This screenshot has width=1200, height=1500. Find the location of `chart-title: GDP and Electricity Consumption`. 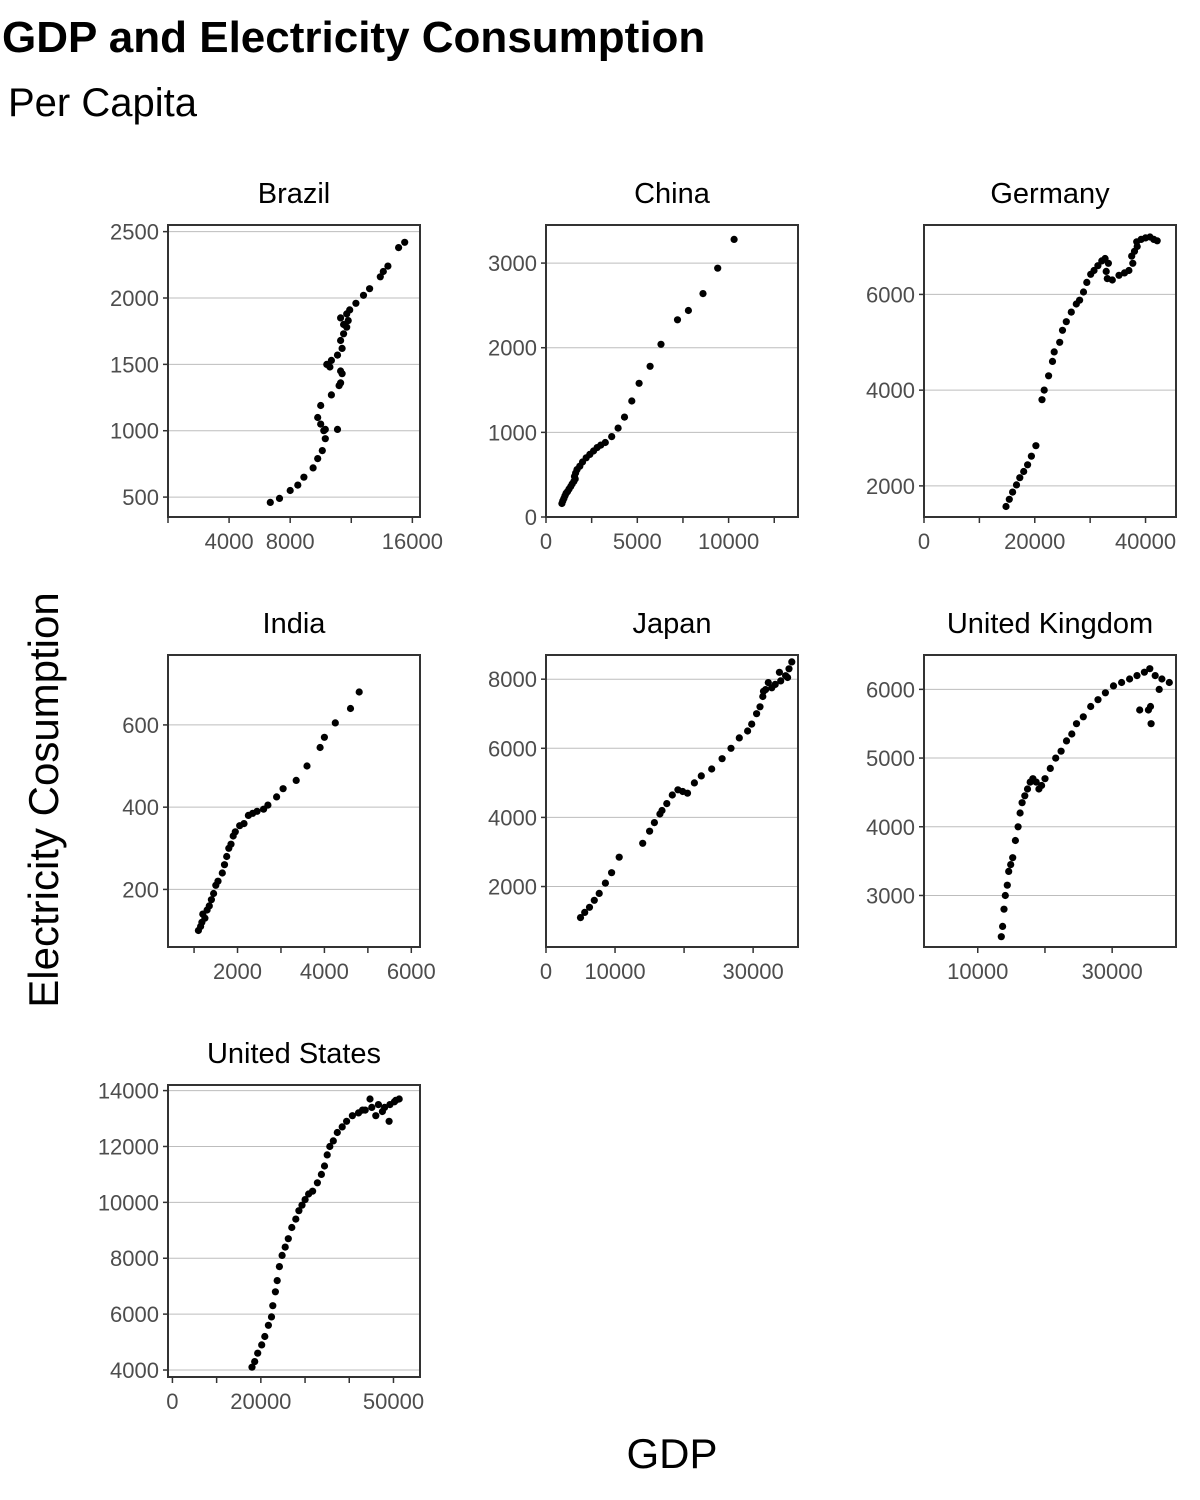

chart-title: GDP and Electricity Consumption is located at coordinates (353, 37).